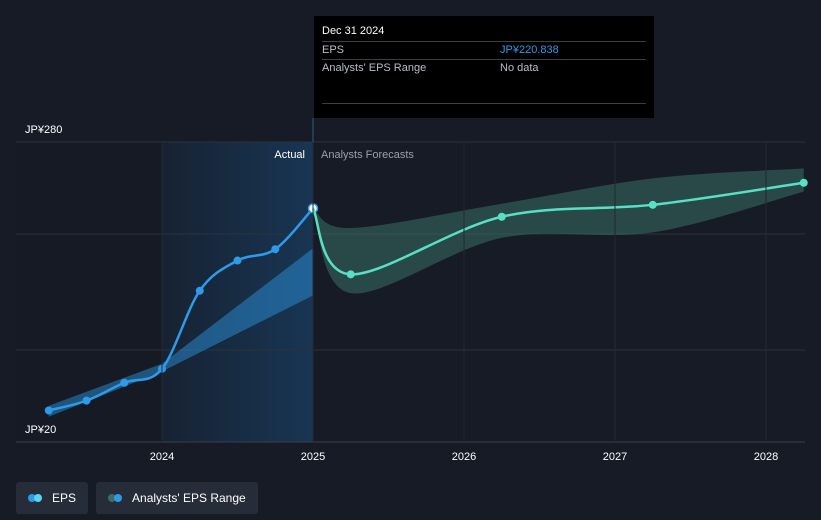 The image size is (821, 520). What do you see at coordinates (484, 50) in the screenshot?
I see `tooltip-eps-row: EPS JP¥220.838` at bounding box center [484, 50].